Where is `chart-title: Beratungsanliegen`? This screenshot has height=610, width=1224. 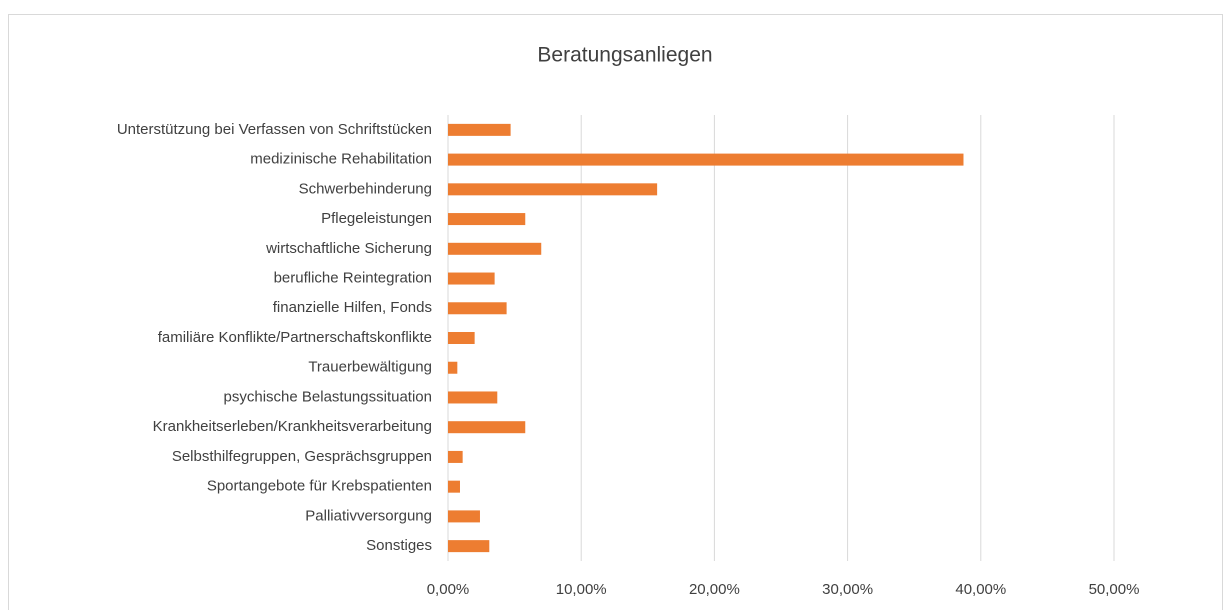
chart-title: Beratungsanliegen is located at coordinates (624, 55).